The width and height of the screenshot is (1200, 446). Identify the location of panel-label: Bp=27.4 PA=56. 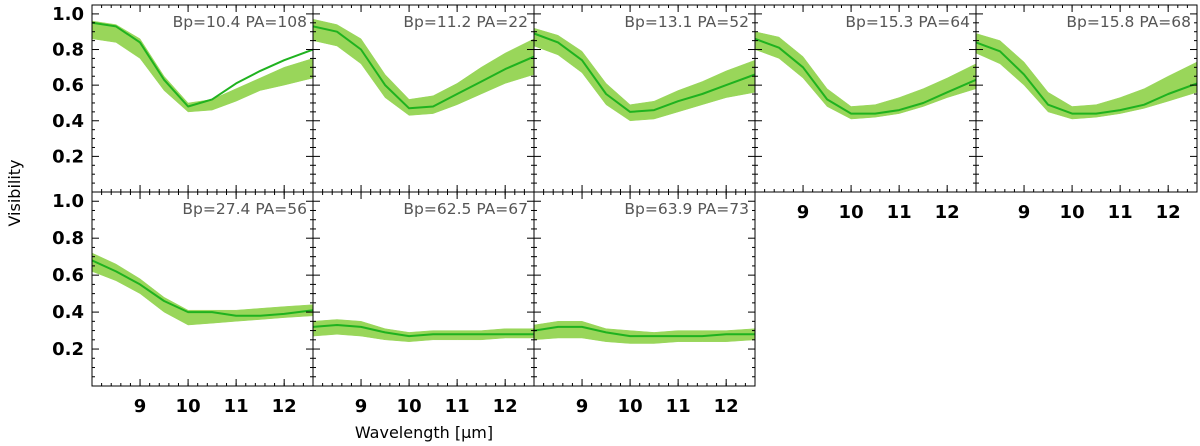
(244, 209).